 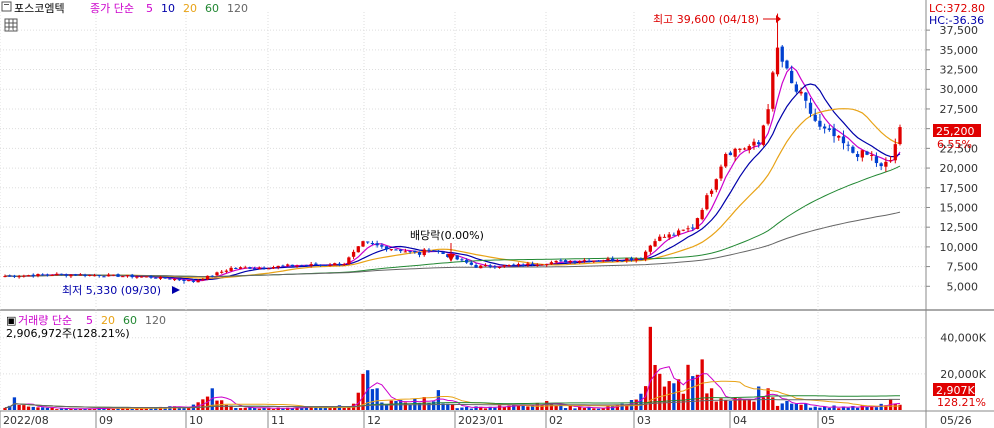 I want to click on stock-name: 포스코엠텍, so click(x=39, y=8).